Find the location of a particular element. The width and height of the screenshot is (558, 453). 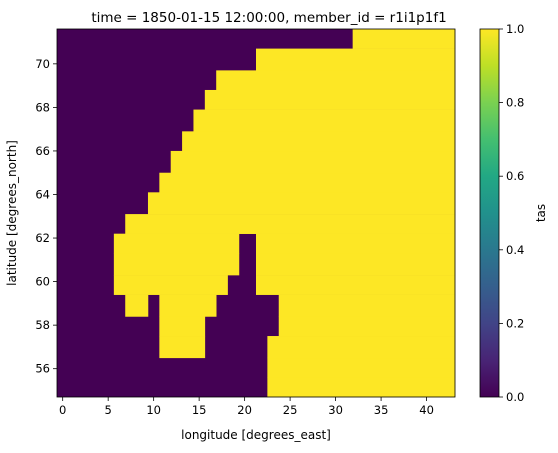

y-tick-label: 60 is located at coordinates (42, 282).